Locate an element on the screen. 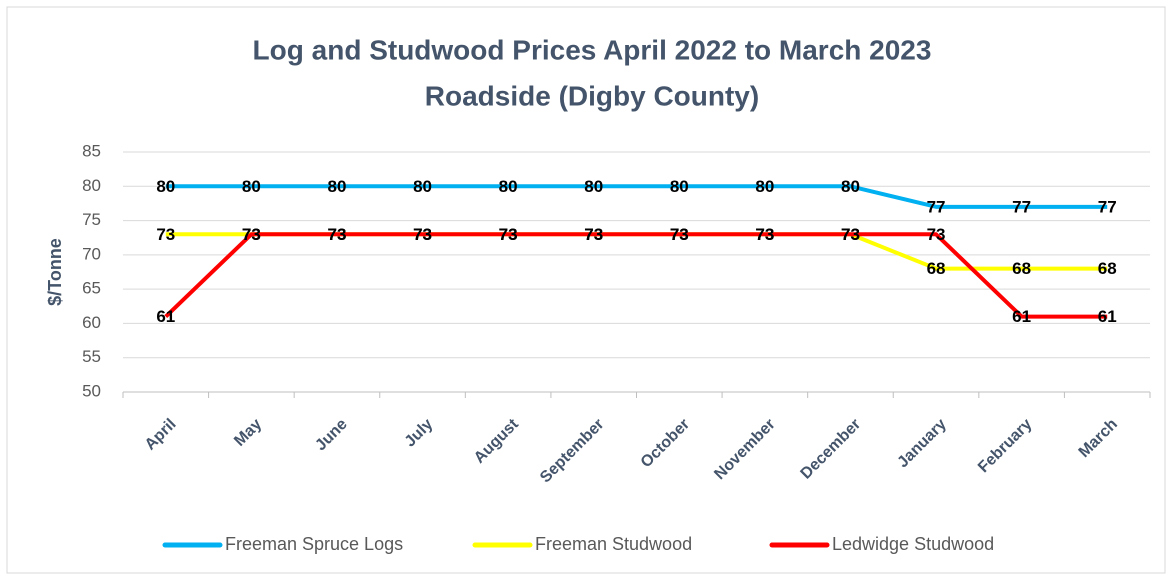  y-tick-label: 50 is located at coordinates (91, 390).